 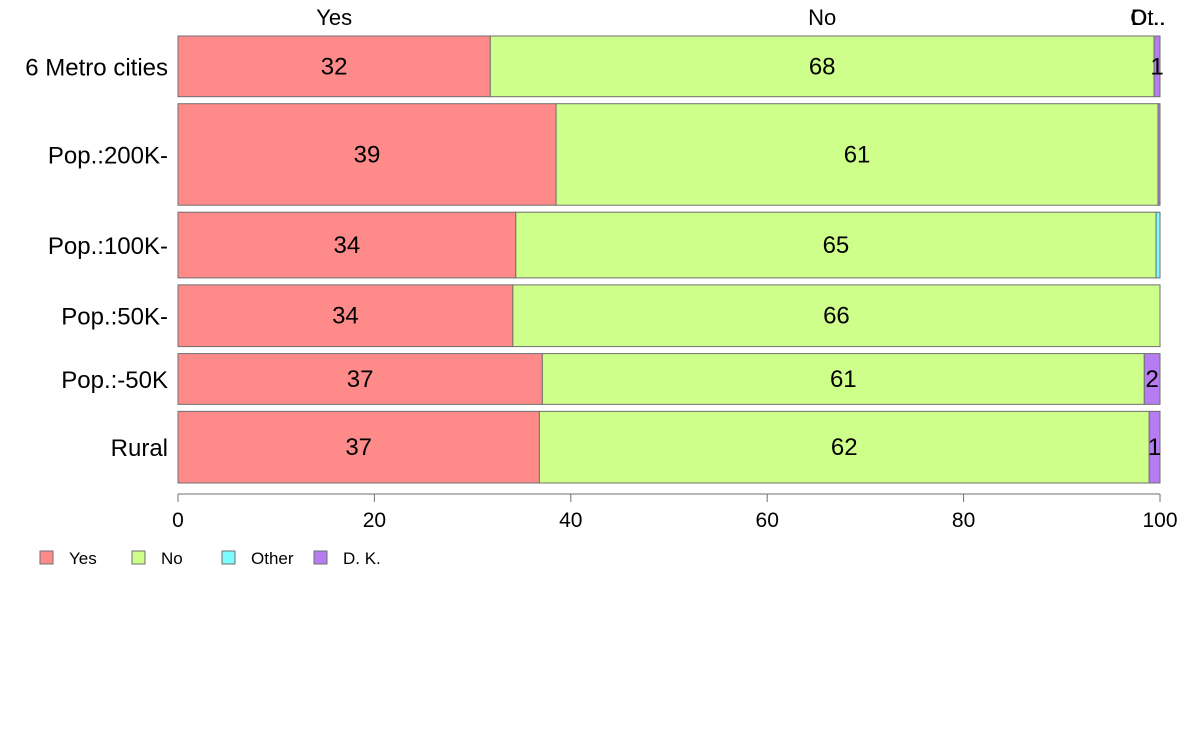 I want to click on top-label-no: No, so click(x=822, y=17).